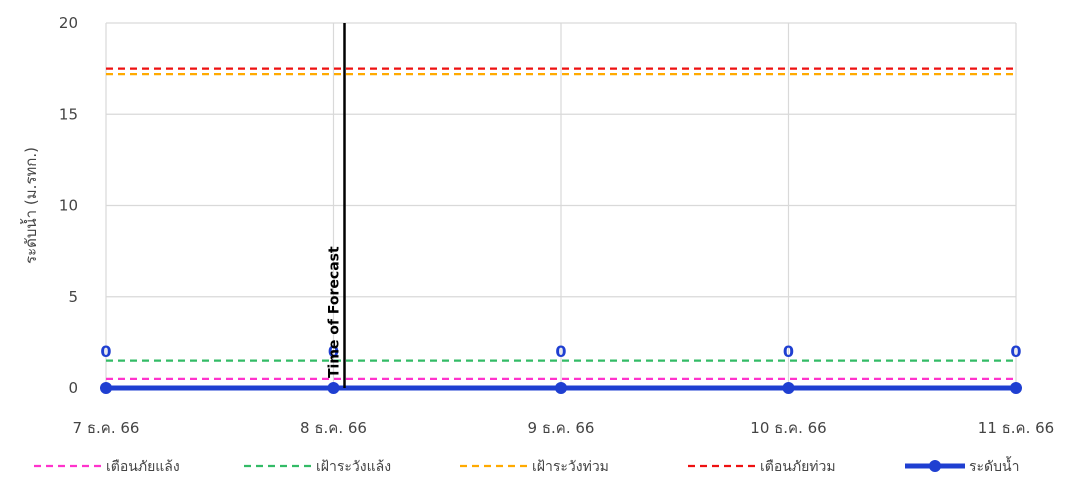 Image resolution: width=1070 pixels, height=492 pixels. What do you see at coordinates (333, 428) in the screenshot?
I see `x-tick-label: 8 ธ.ค. 66` at bounding box center [333, 428].